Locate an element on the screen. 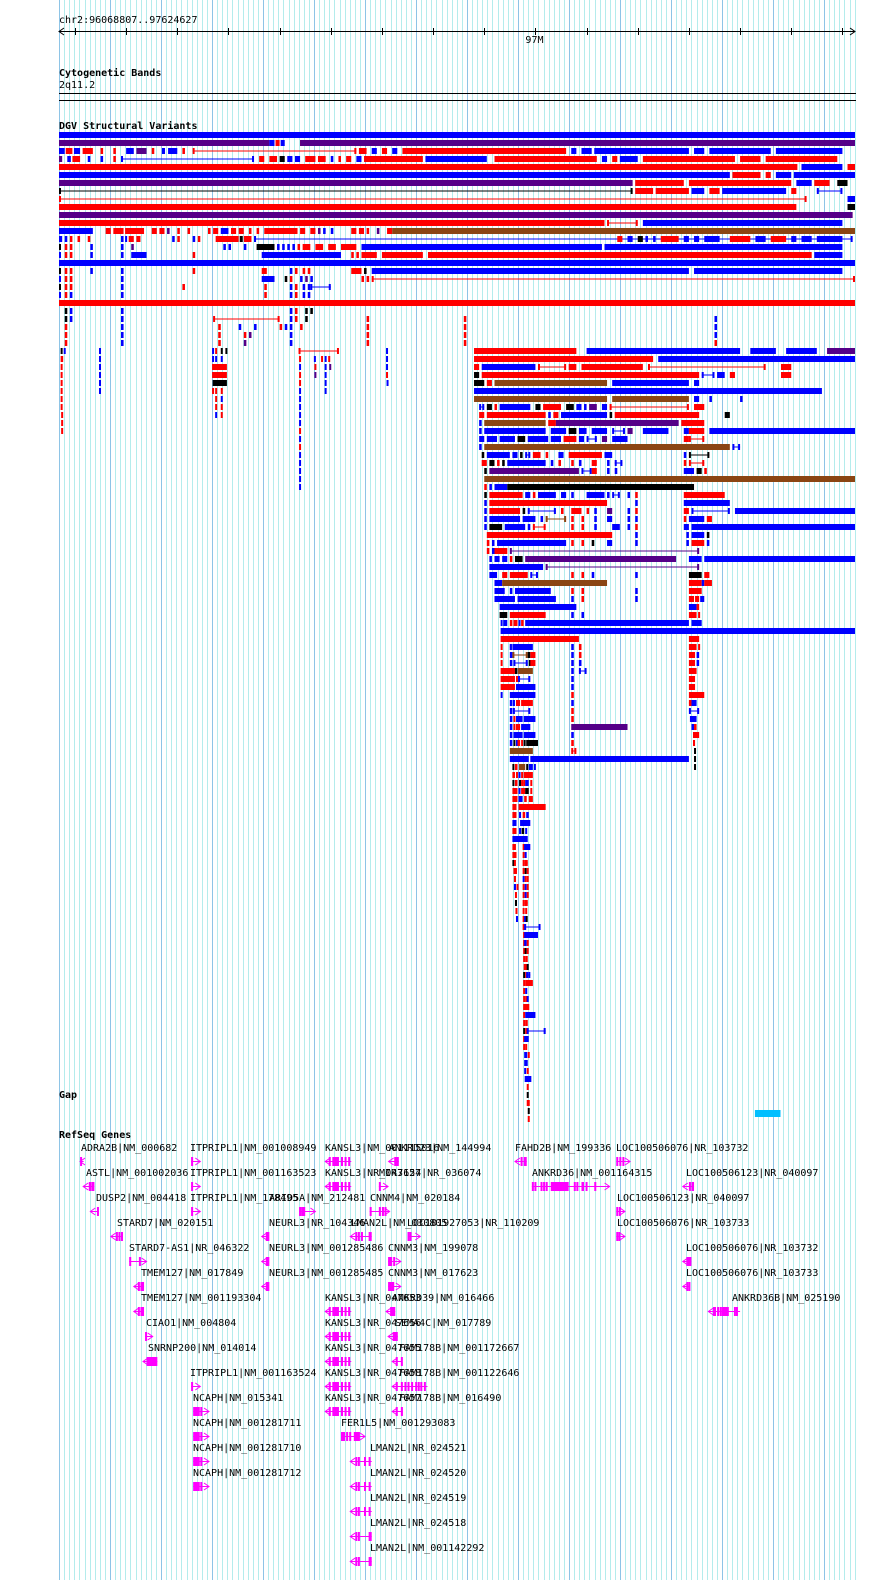 The width and height of the screenshot is (890, 1580). gene-label: NEURL3|NM_001285486 is located at coordinates (326, 1248).